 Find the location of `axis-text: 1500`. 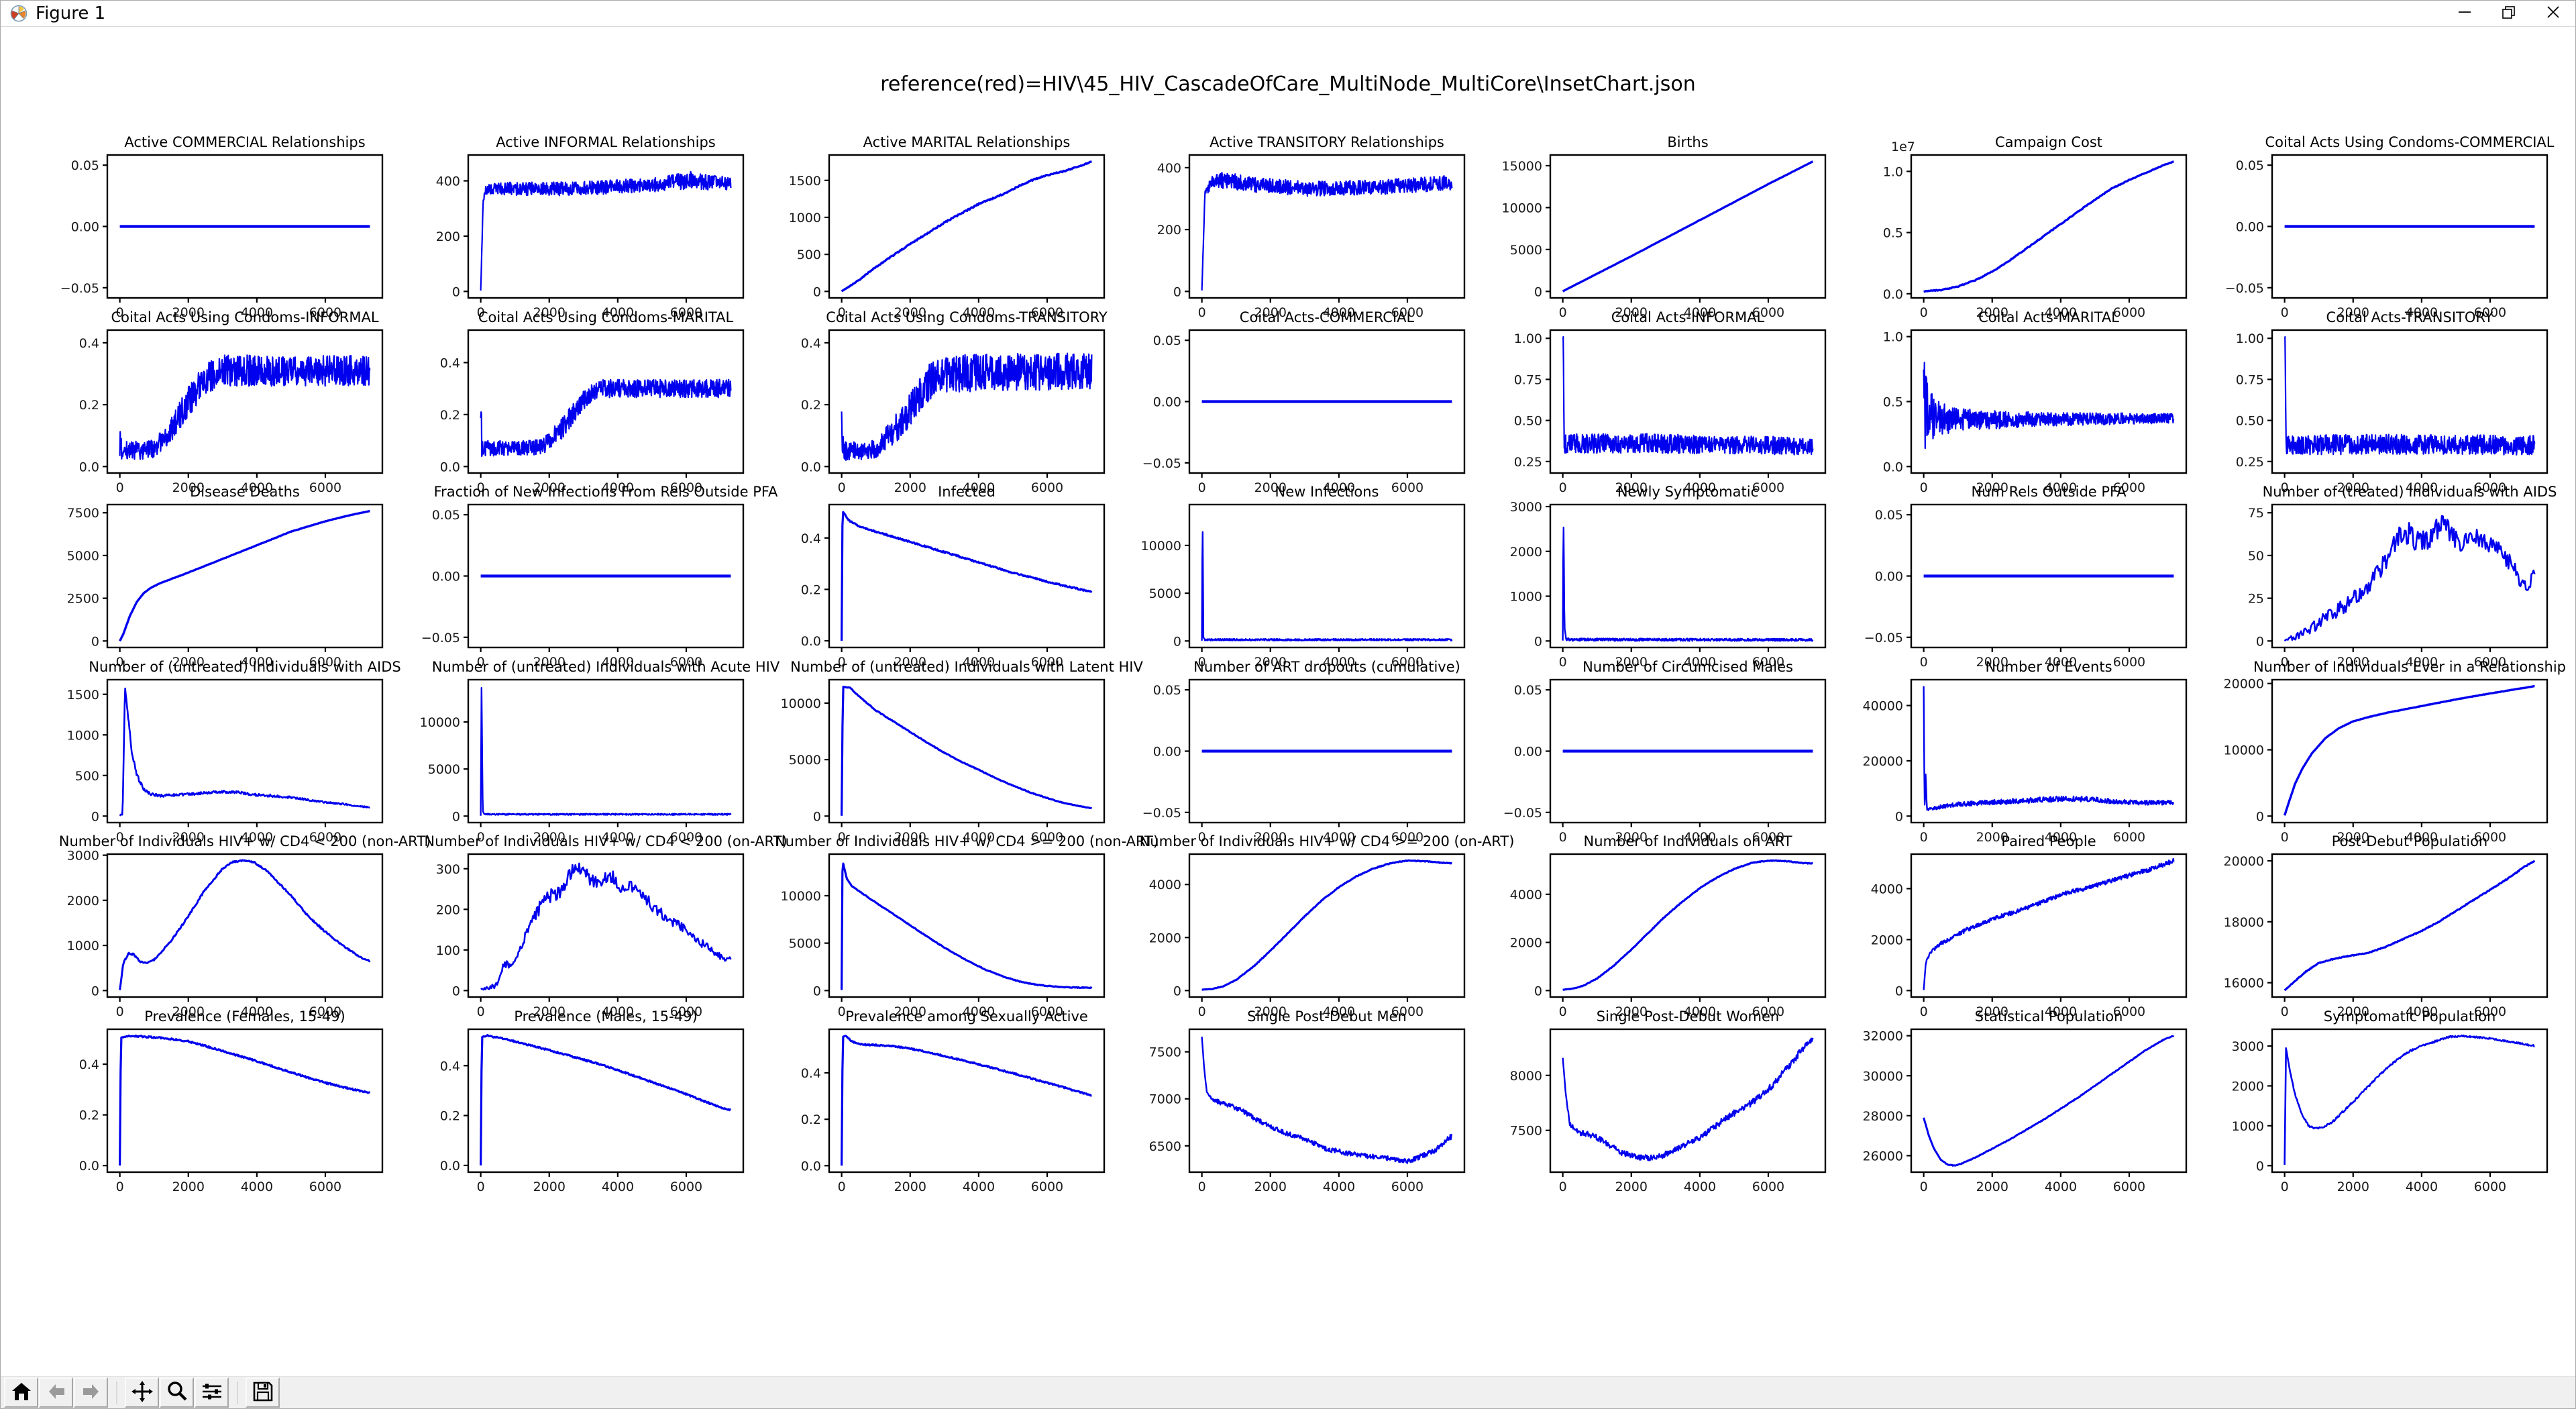

axis-text: 1500 is located at coordinates (804, 181).